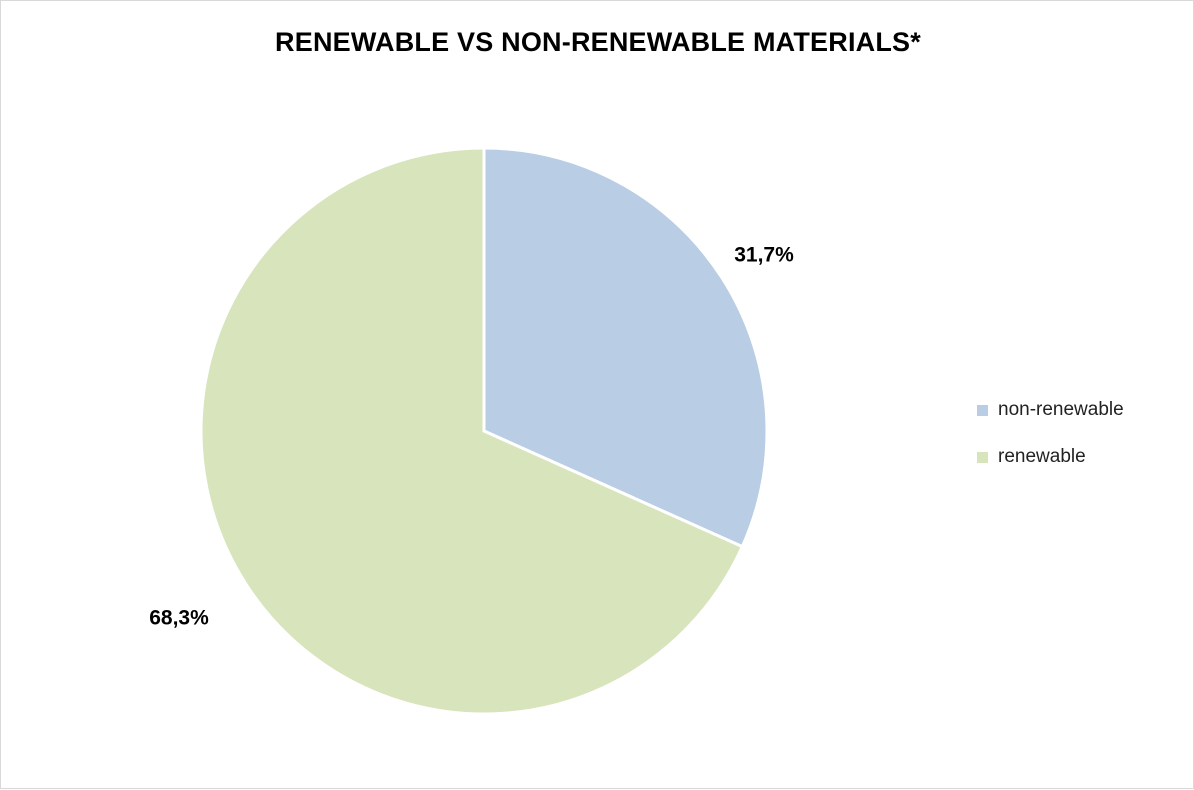  What do you see at coordinates (179, 618) in the screenshot?
I see `data-label-renewable: 68,3%` at bounding box center [179, 618].